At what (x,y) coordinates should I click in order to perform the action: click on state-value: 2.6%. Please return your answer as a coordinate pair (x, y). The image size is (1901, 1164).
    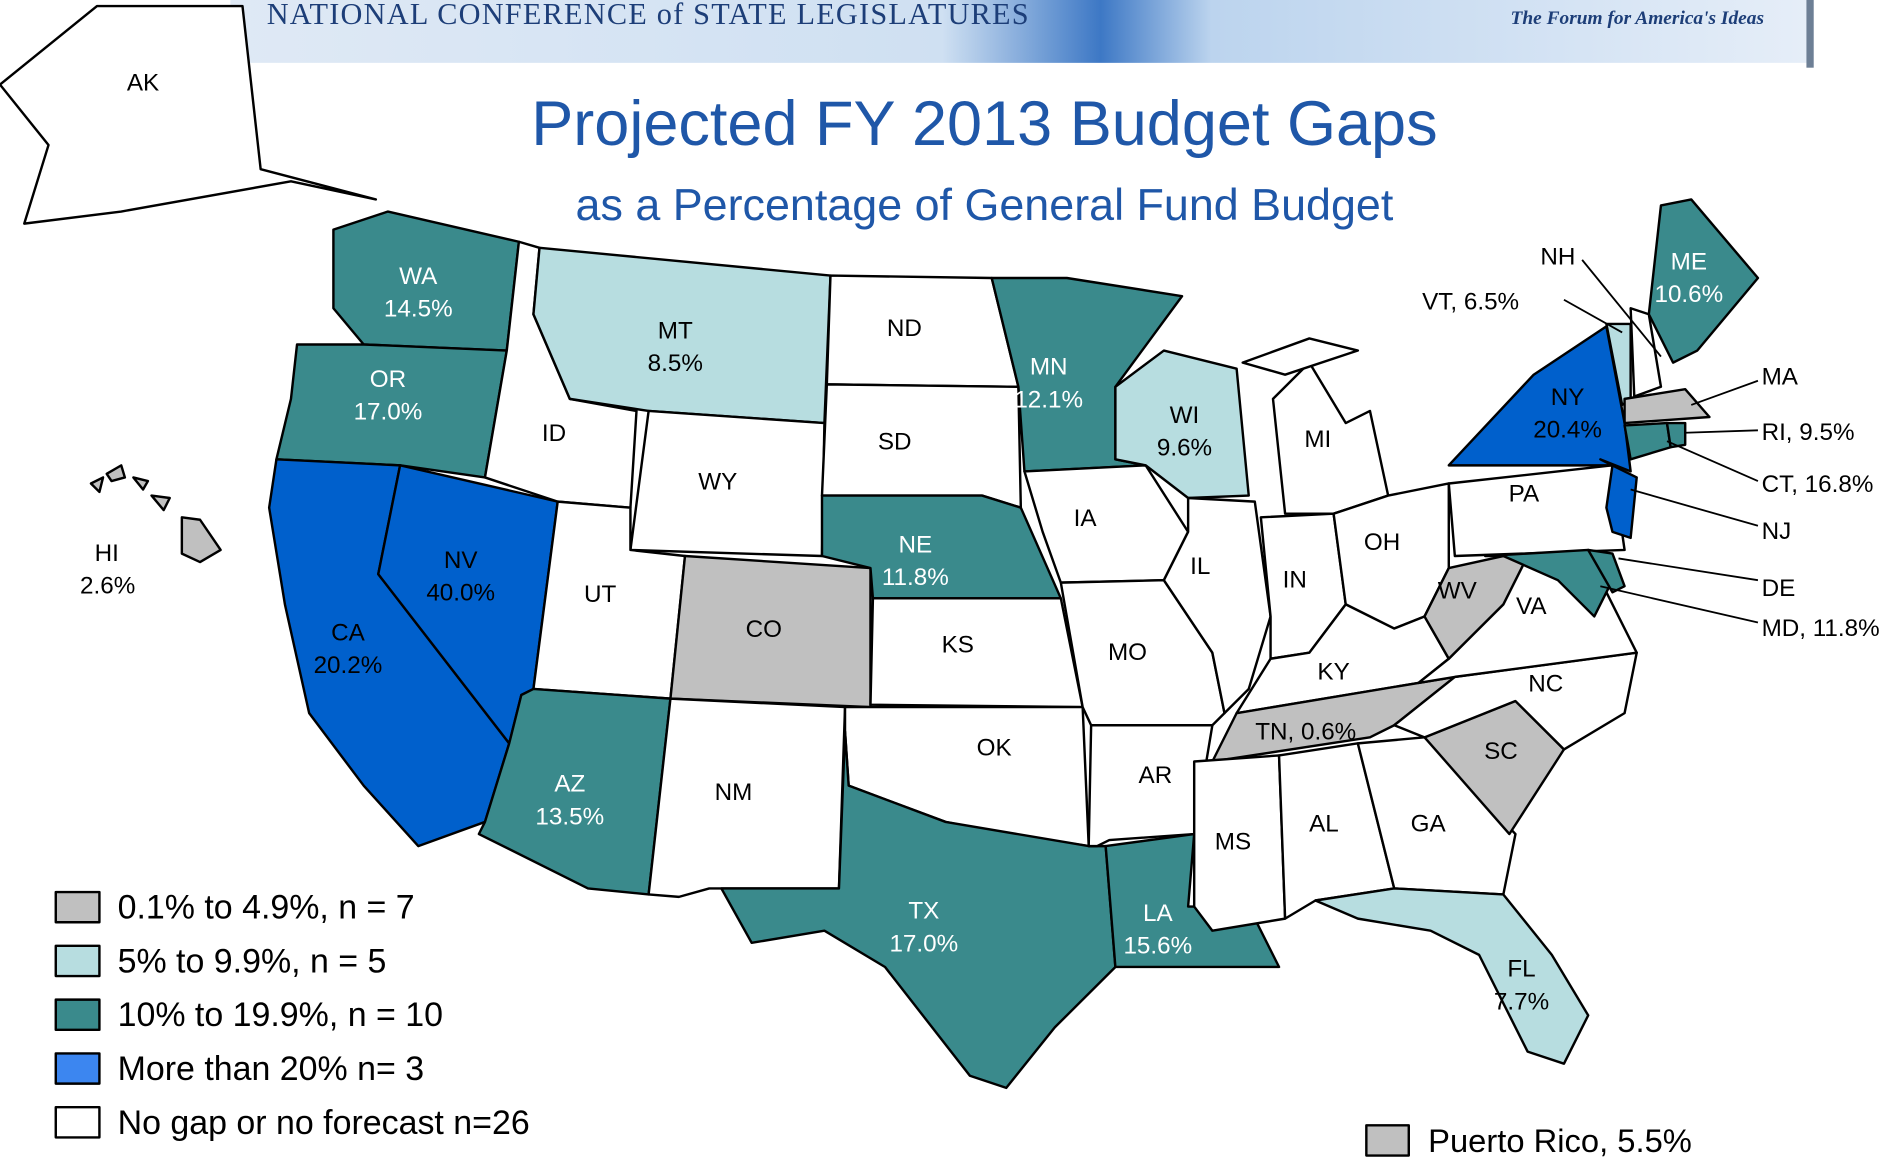
    Looking at the image, I should click on (107, 586).